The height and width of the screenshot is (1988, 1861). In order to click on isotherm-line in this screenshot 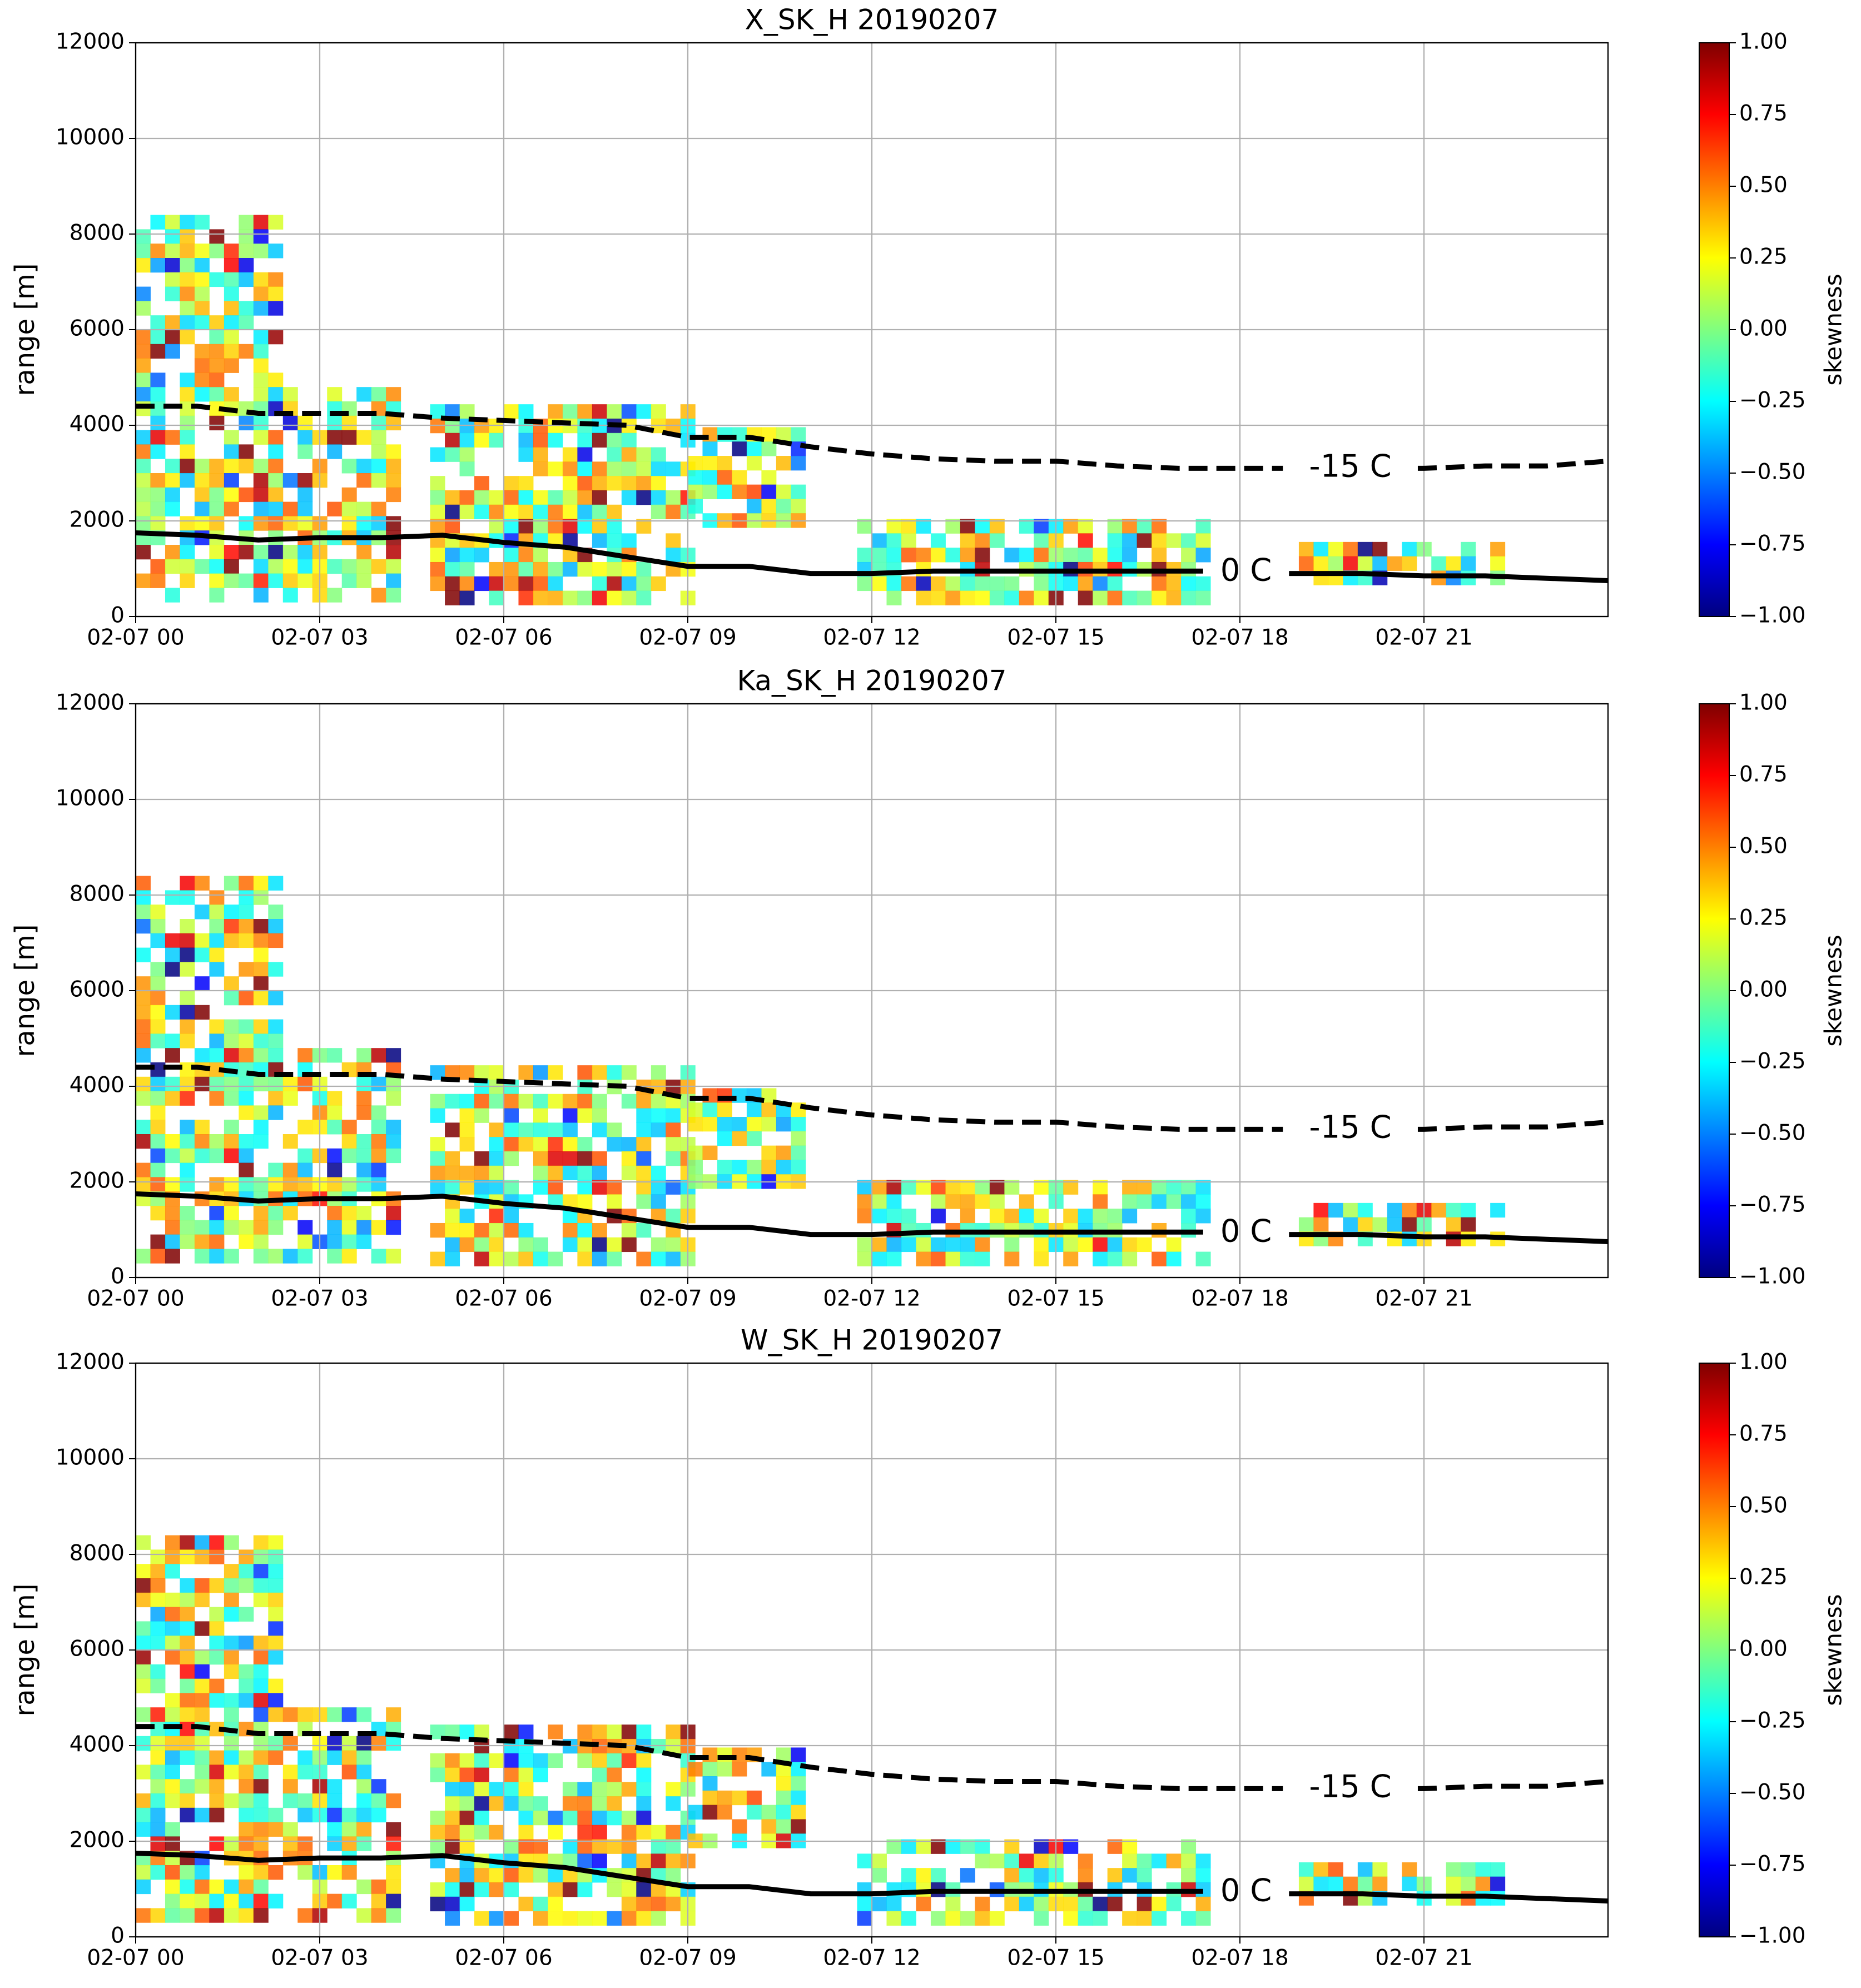, I will do `click(872, 437)`.